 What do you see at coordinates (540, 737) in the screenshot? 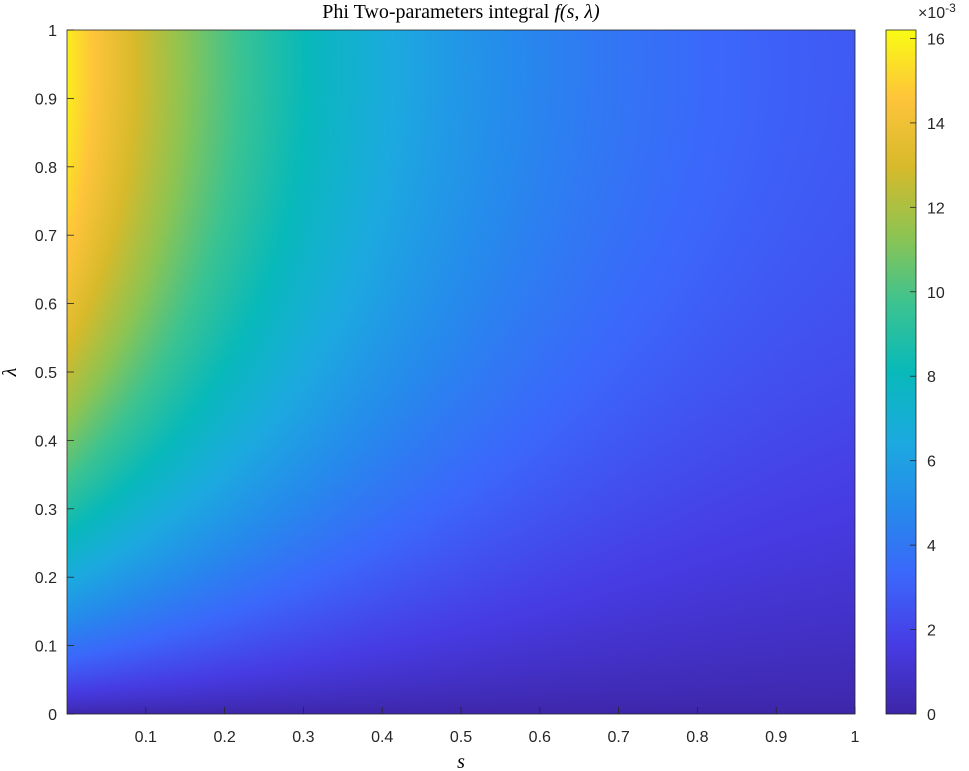
I see `x-tick-label: 0.6` at bounding box center [540, 737].